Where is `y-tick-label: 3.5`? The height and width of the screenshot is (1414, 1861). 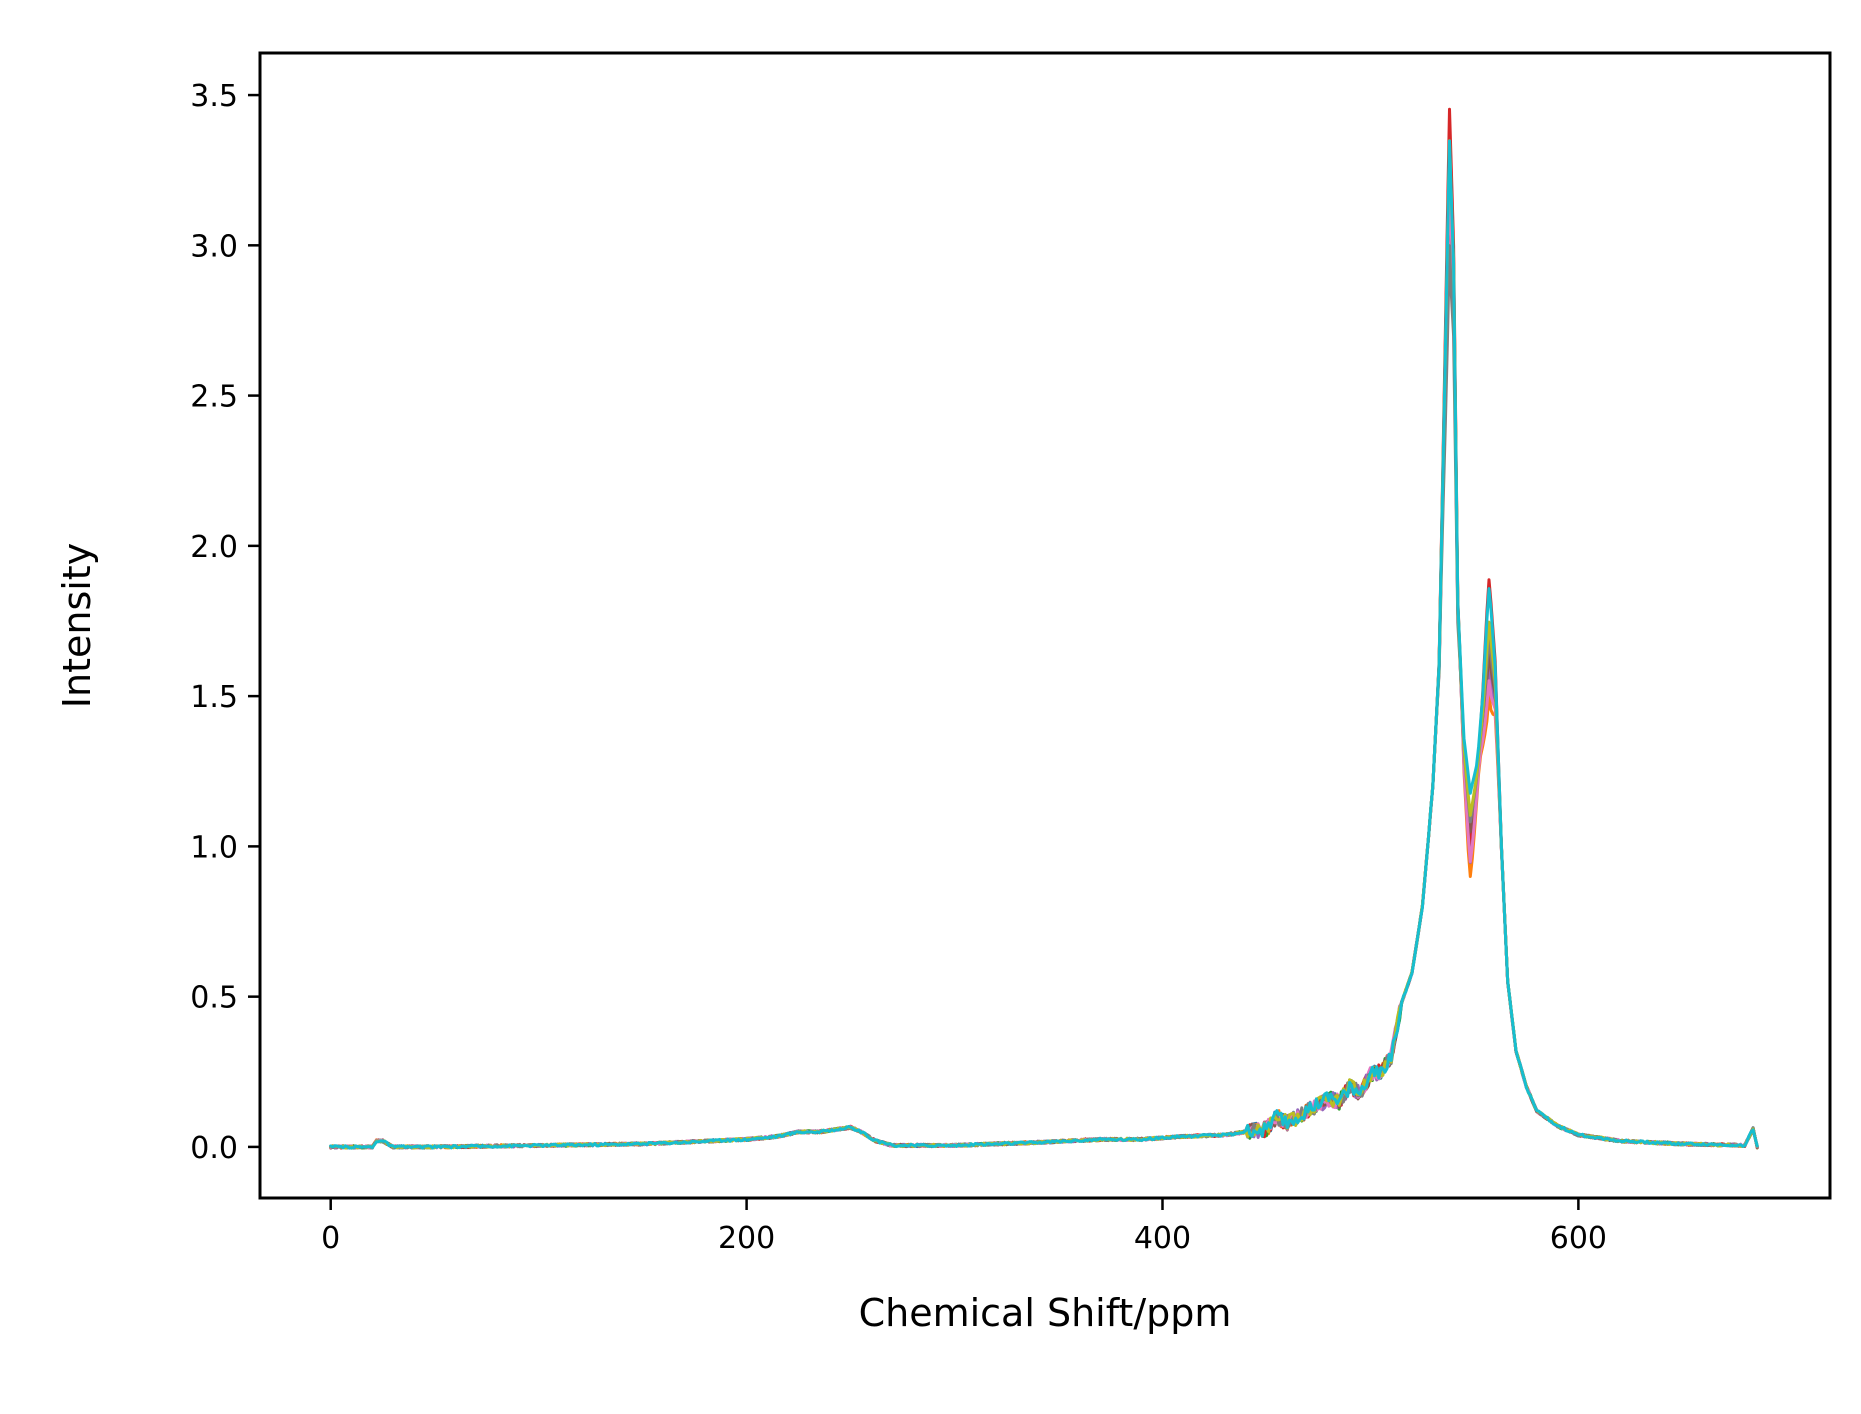 y-tick-label: 3.5 is located at coordinates (214, 96).